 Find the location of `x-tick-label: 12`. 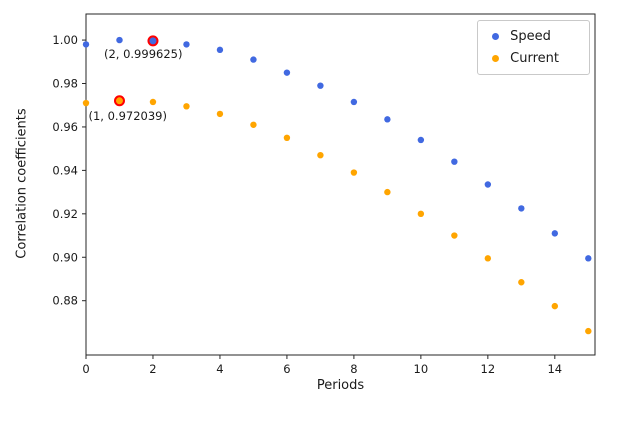

x-tick-label: 12 is located at coordinates (488, 369).